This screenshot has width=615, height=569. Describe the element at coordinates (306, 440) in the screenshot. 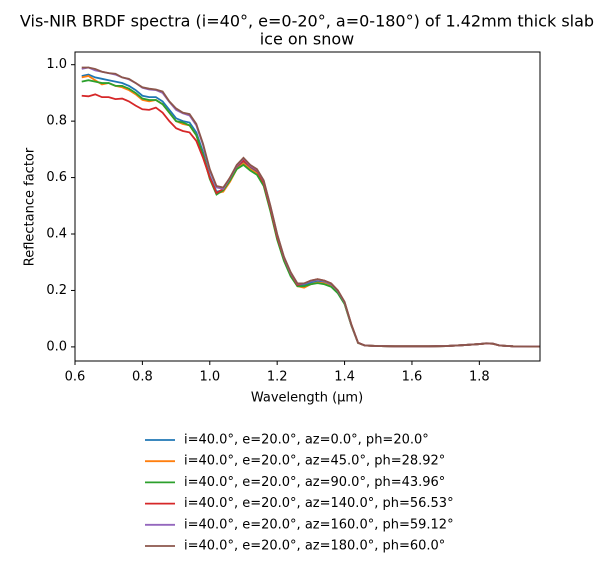

I see `legend-label: i=40.0°, e=20.0°, az=0.0°, ph=20.0°` at that location.